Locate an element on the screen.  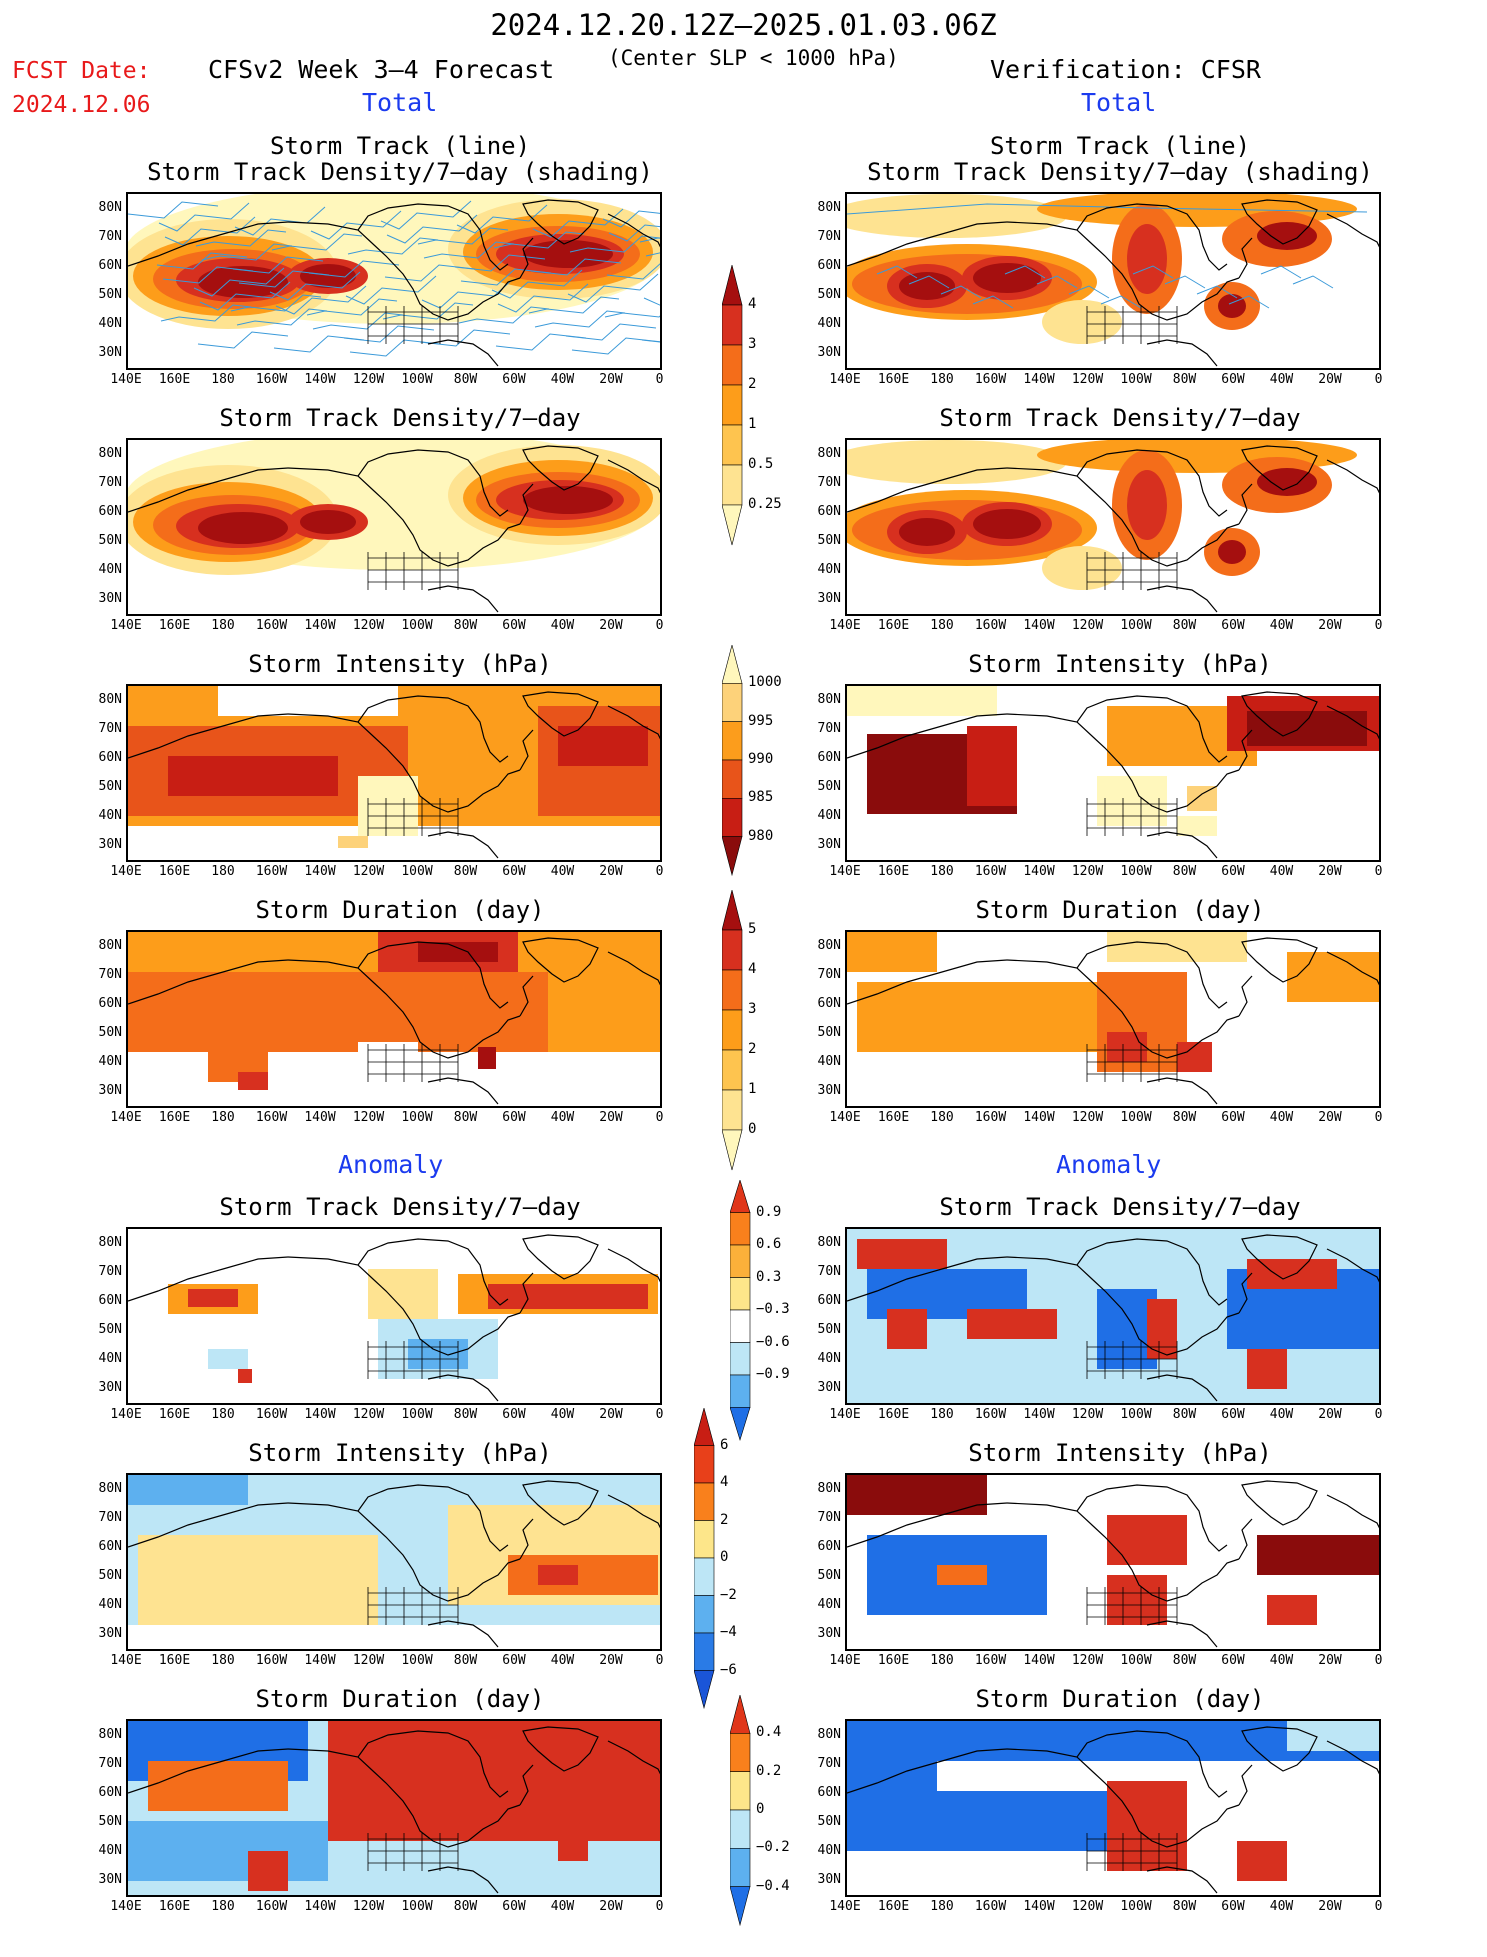
storm-track-lines is located at coordinates (394, 278).